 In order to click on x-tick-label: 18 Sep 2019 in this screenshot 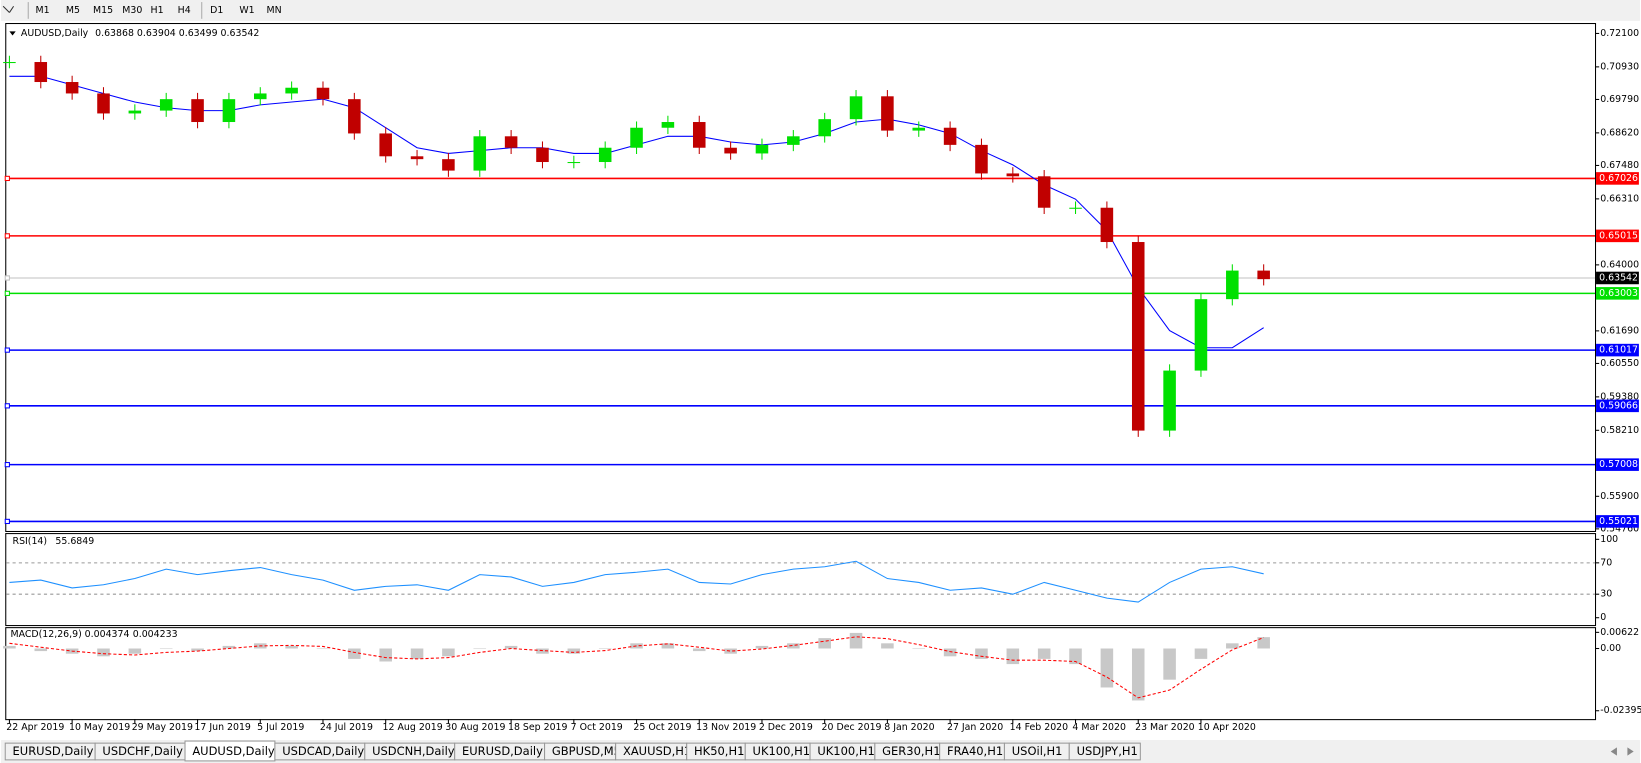, I will do `click(538, 727)`.